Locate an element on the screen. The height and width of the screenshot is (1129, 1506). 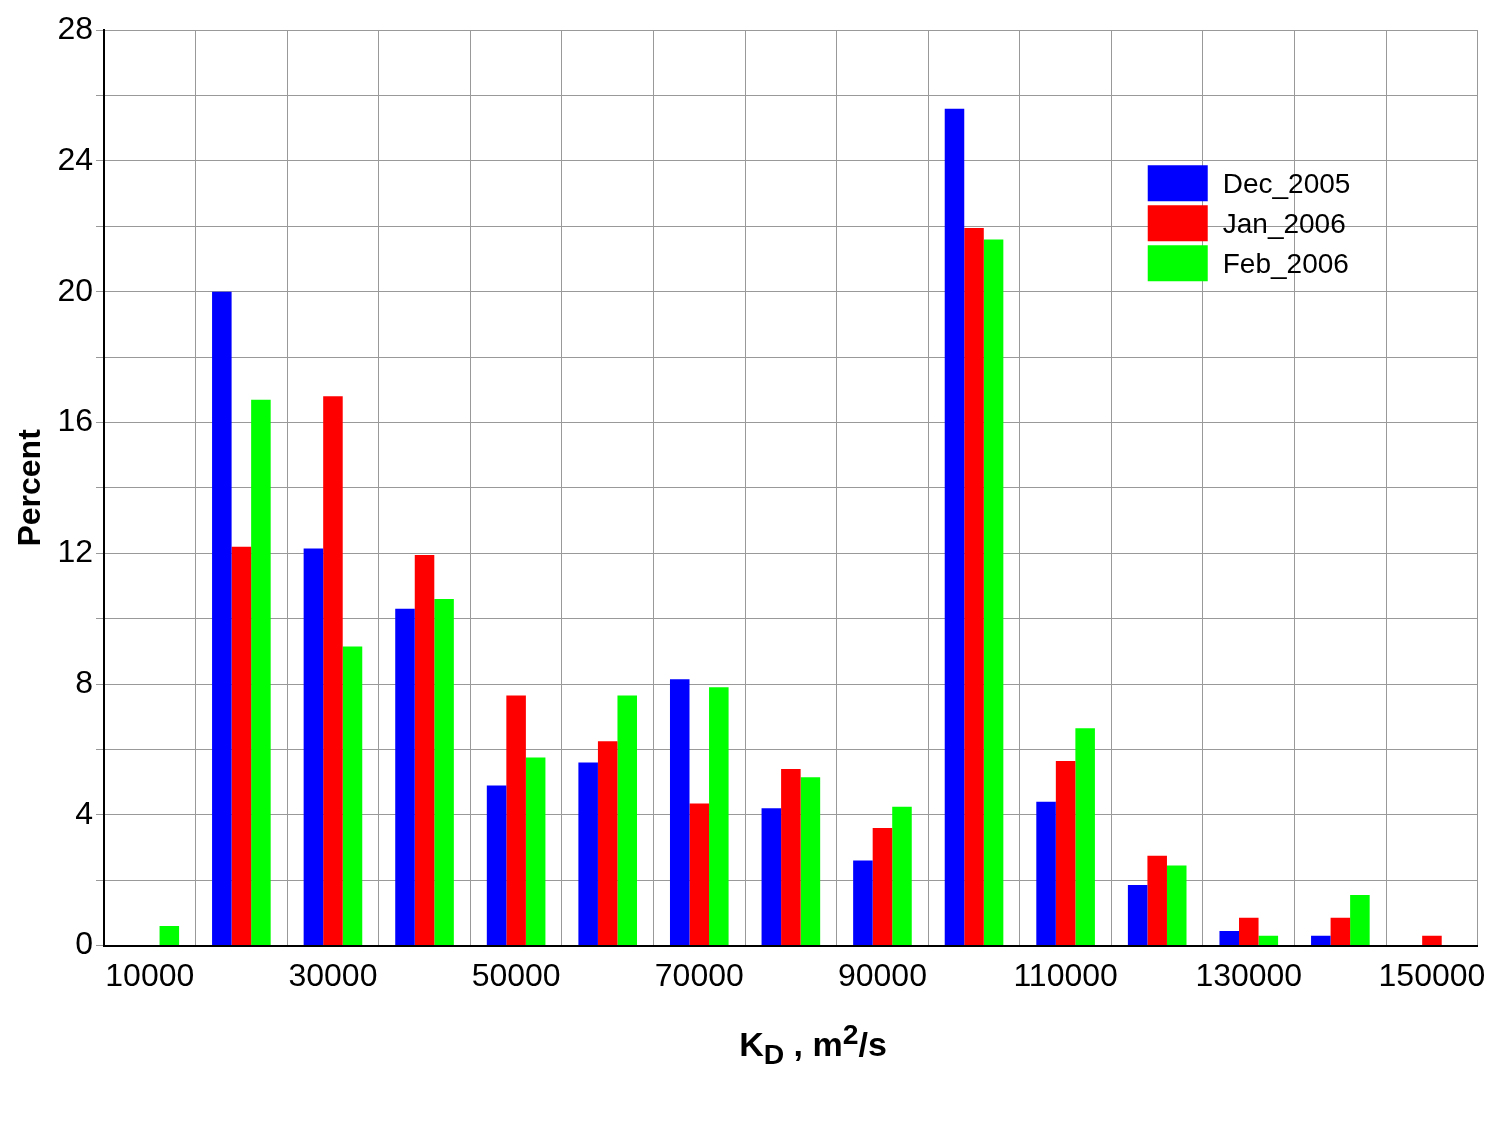
x-tick-label: 90000 is located at coordinates (882, 974).